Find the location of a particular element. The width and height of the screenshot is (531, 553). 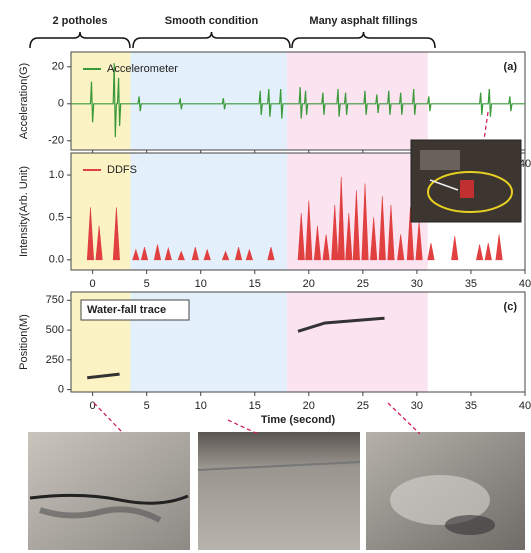

legend-label: Accelerometer is located at coordinates (142, 69).